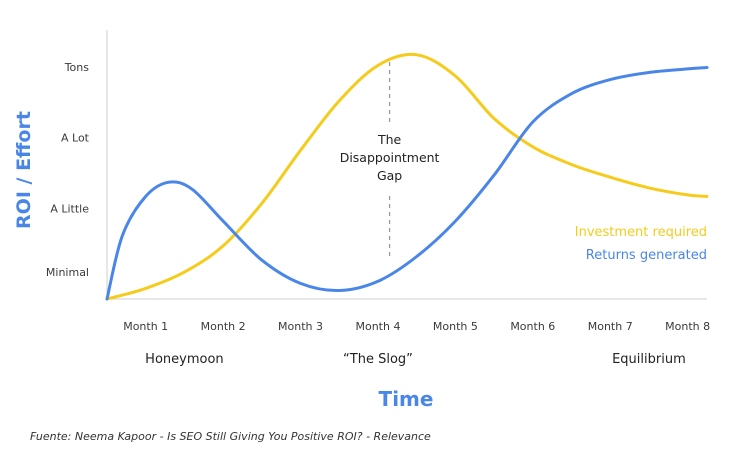  What do you see at coordinates (455, 326) in the screenshot?
I see `x-tick-label: Month 5` at bounding box center [455, 326].